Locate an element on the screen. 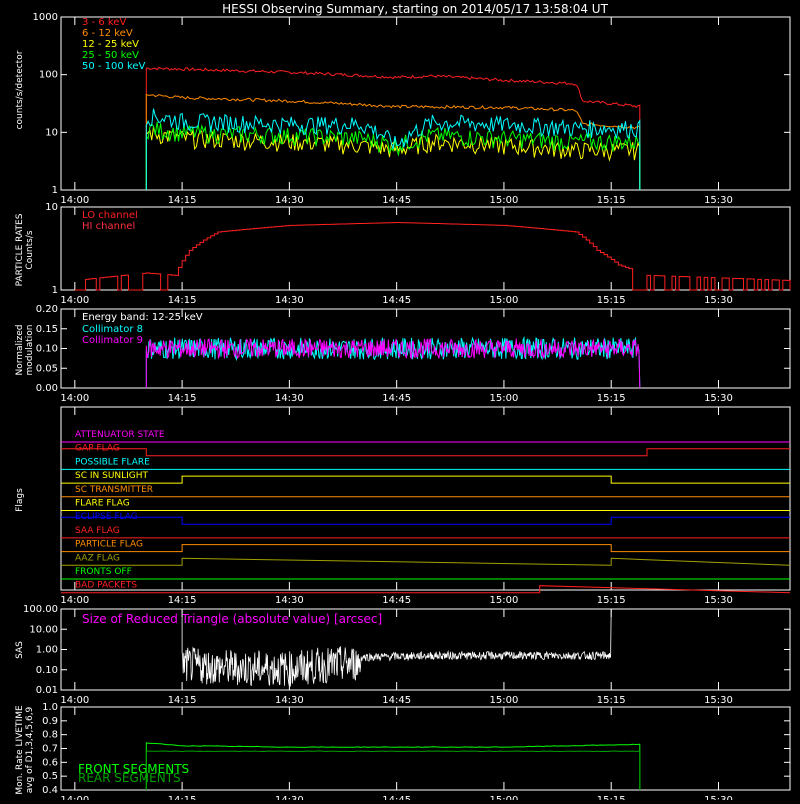  legend-entry: 6 - 12 keV is located at coordinates (107, 33).